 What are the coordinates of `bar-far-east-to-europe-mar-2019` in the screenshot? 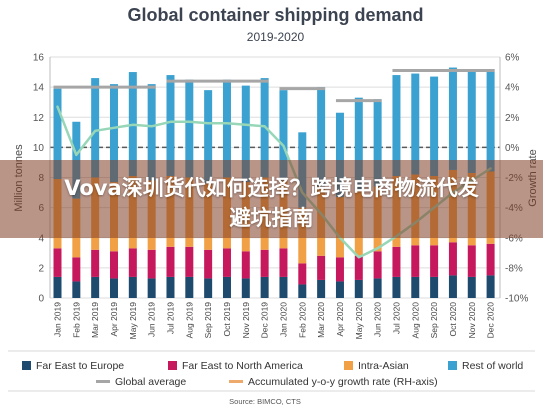 It's located at (95, 287).